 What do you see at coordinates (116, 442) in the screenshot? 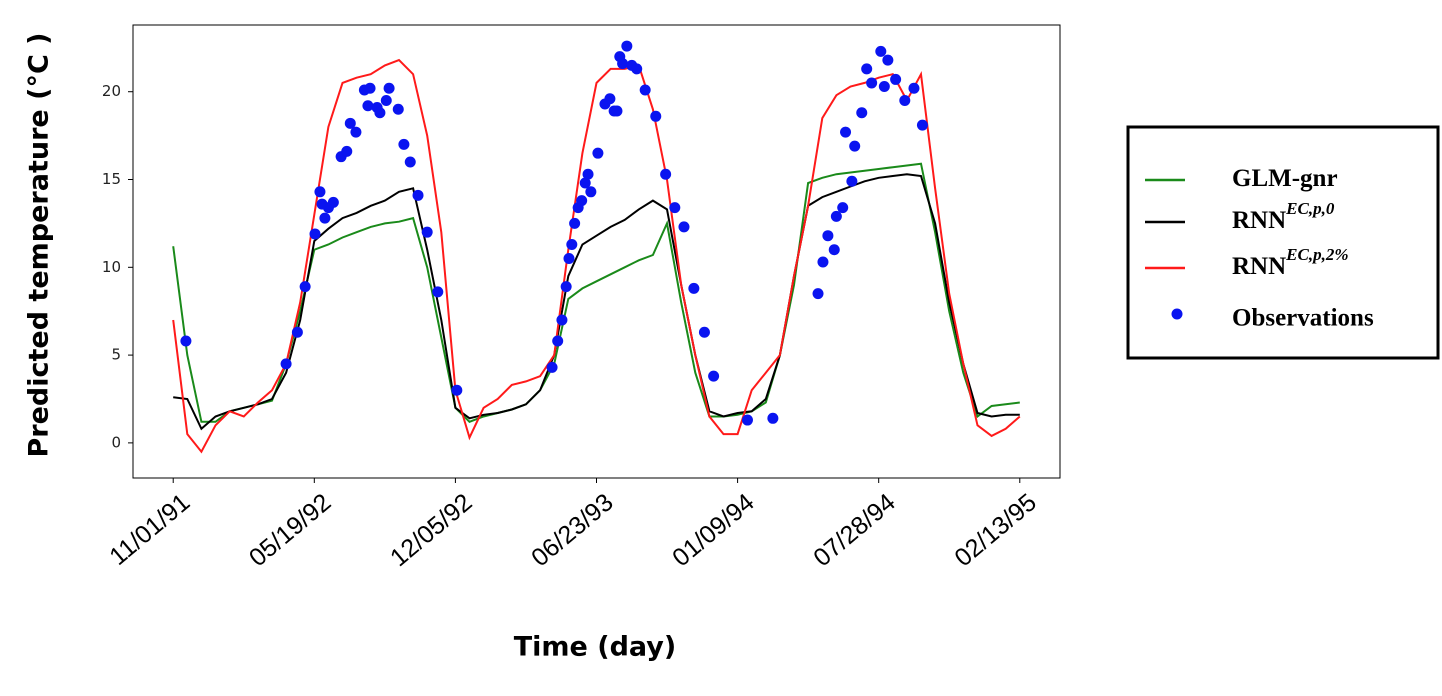
I see `y-tick-label: 0` at bounding box center [116, 442].